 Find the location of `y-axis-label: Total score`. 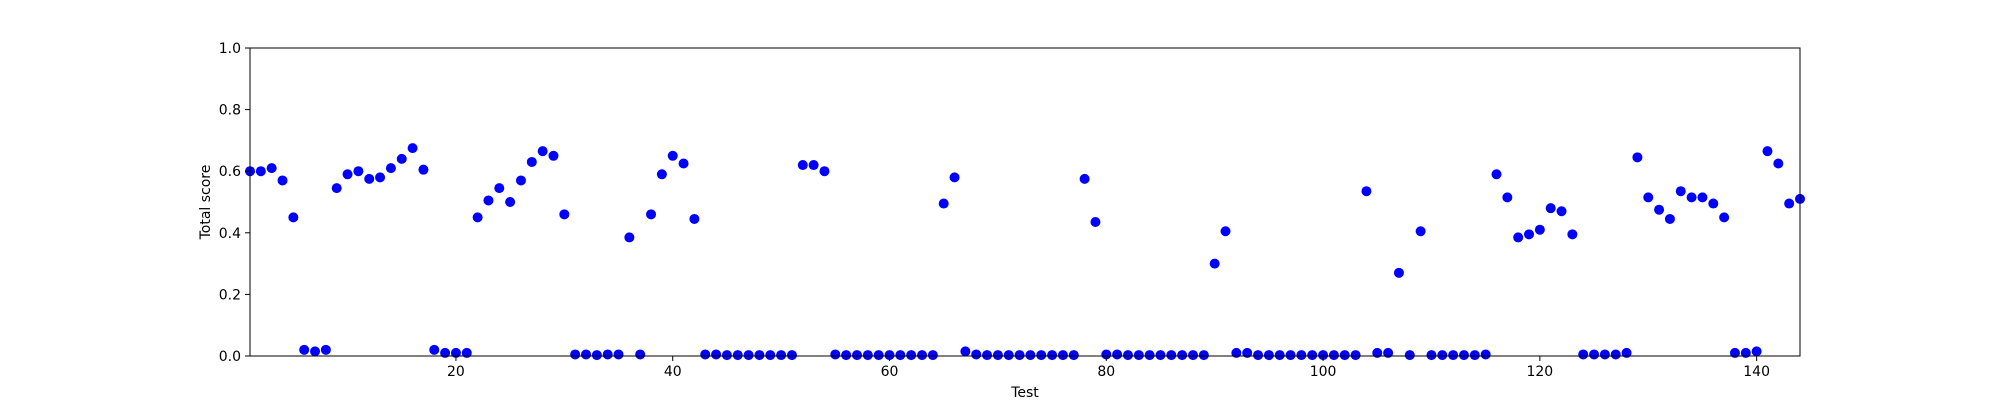

y-axis-label: Total score is located at coordinates (206, 203).